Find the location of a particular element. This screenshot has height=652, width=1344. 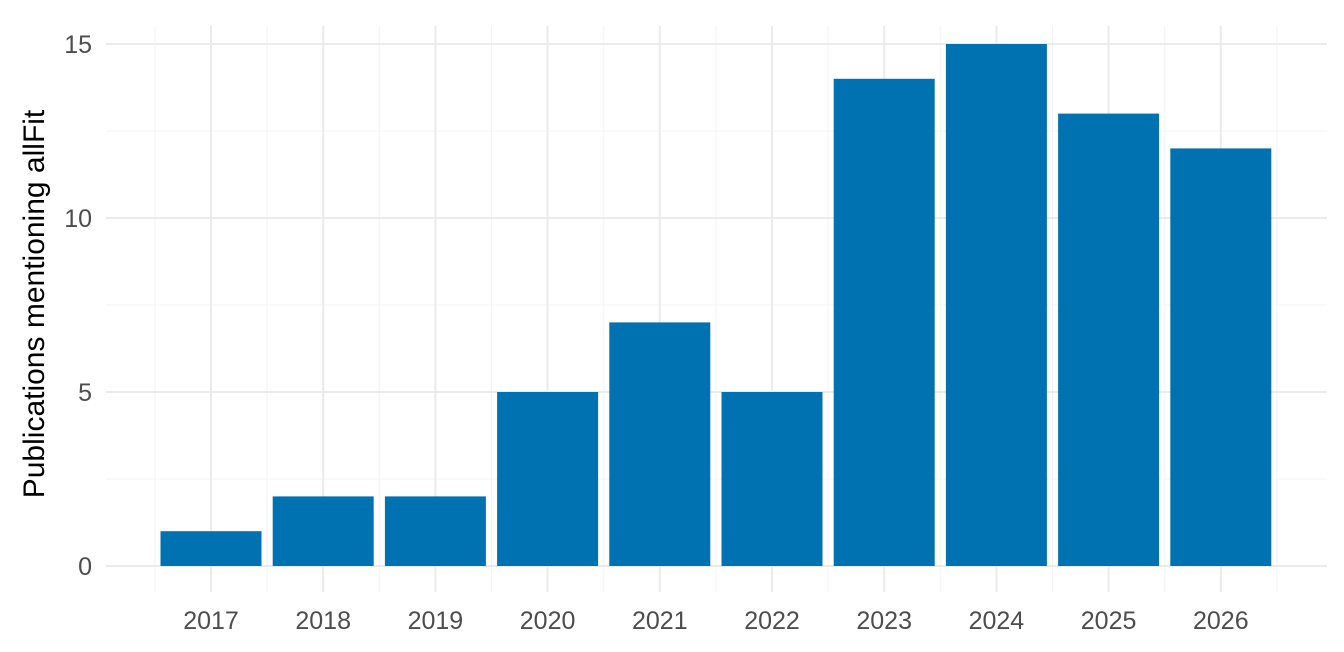

bar-2025 is located at coordinates (1109, 339).